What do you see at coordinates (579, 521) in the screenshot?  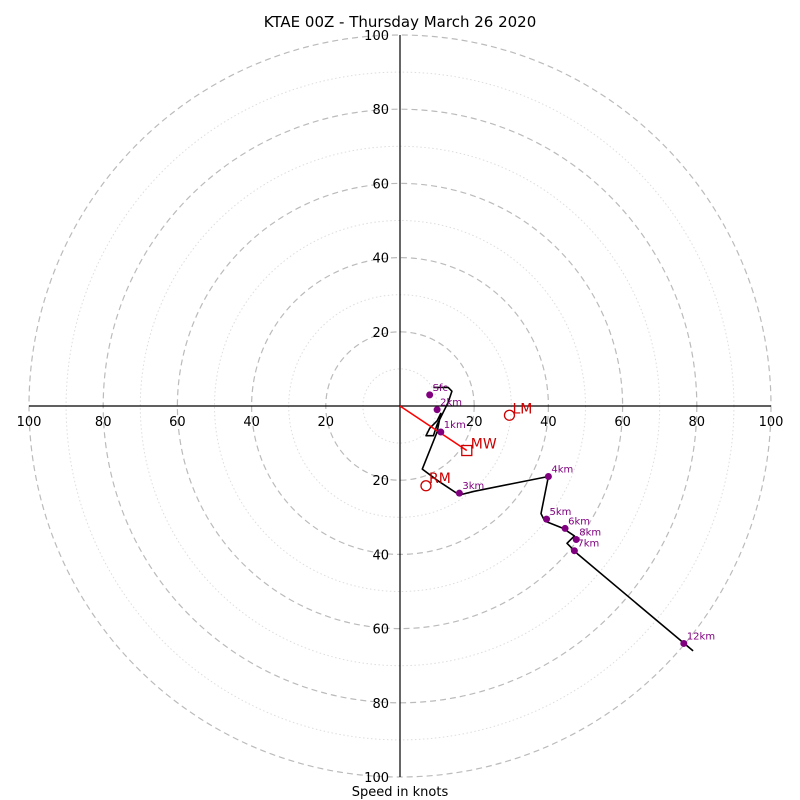 I see `height-label-6km: 6km` at bounding box center [579, 521].